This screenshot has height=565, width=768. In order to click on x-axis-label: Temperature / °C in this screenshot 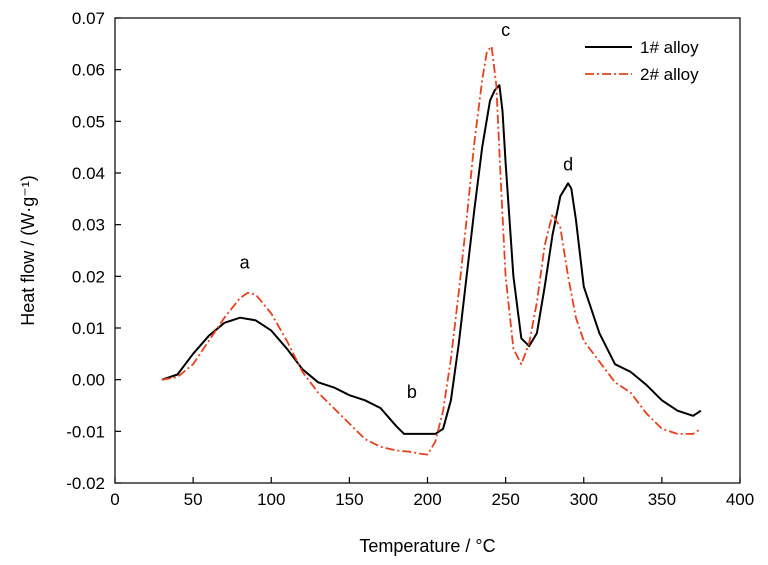, I will do `click(427, 546)`.